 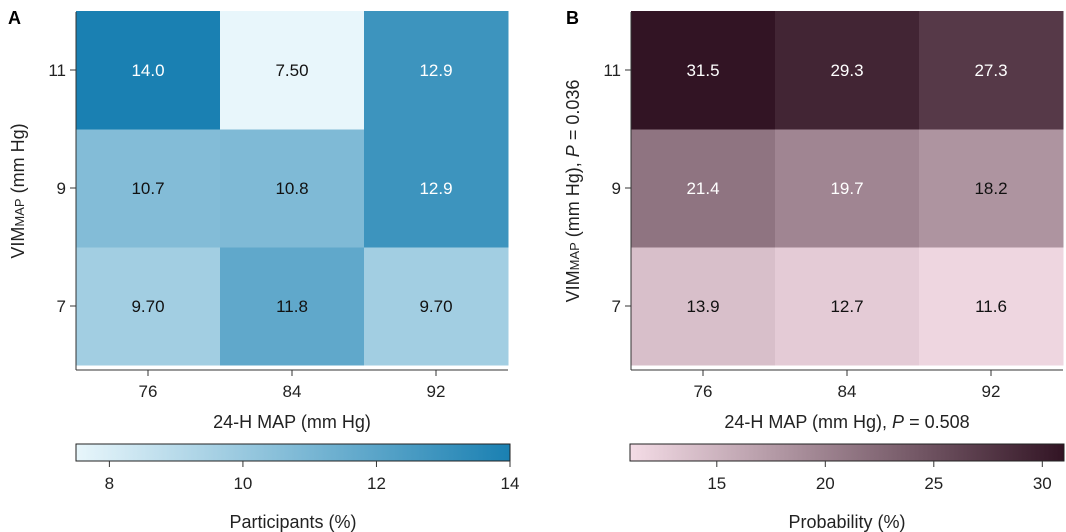 I want to click on cell-value-label: 7.50, so click(x=291, y=70).